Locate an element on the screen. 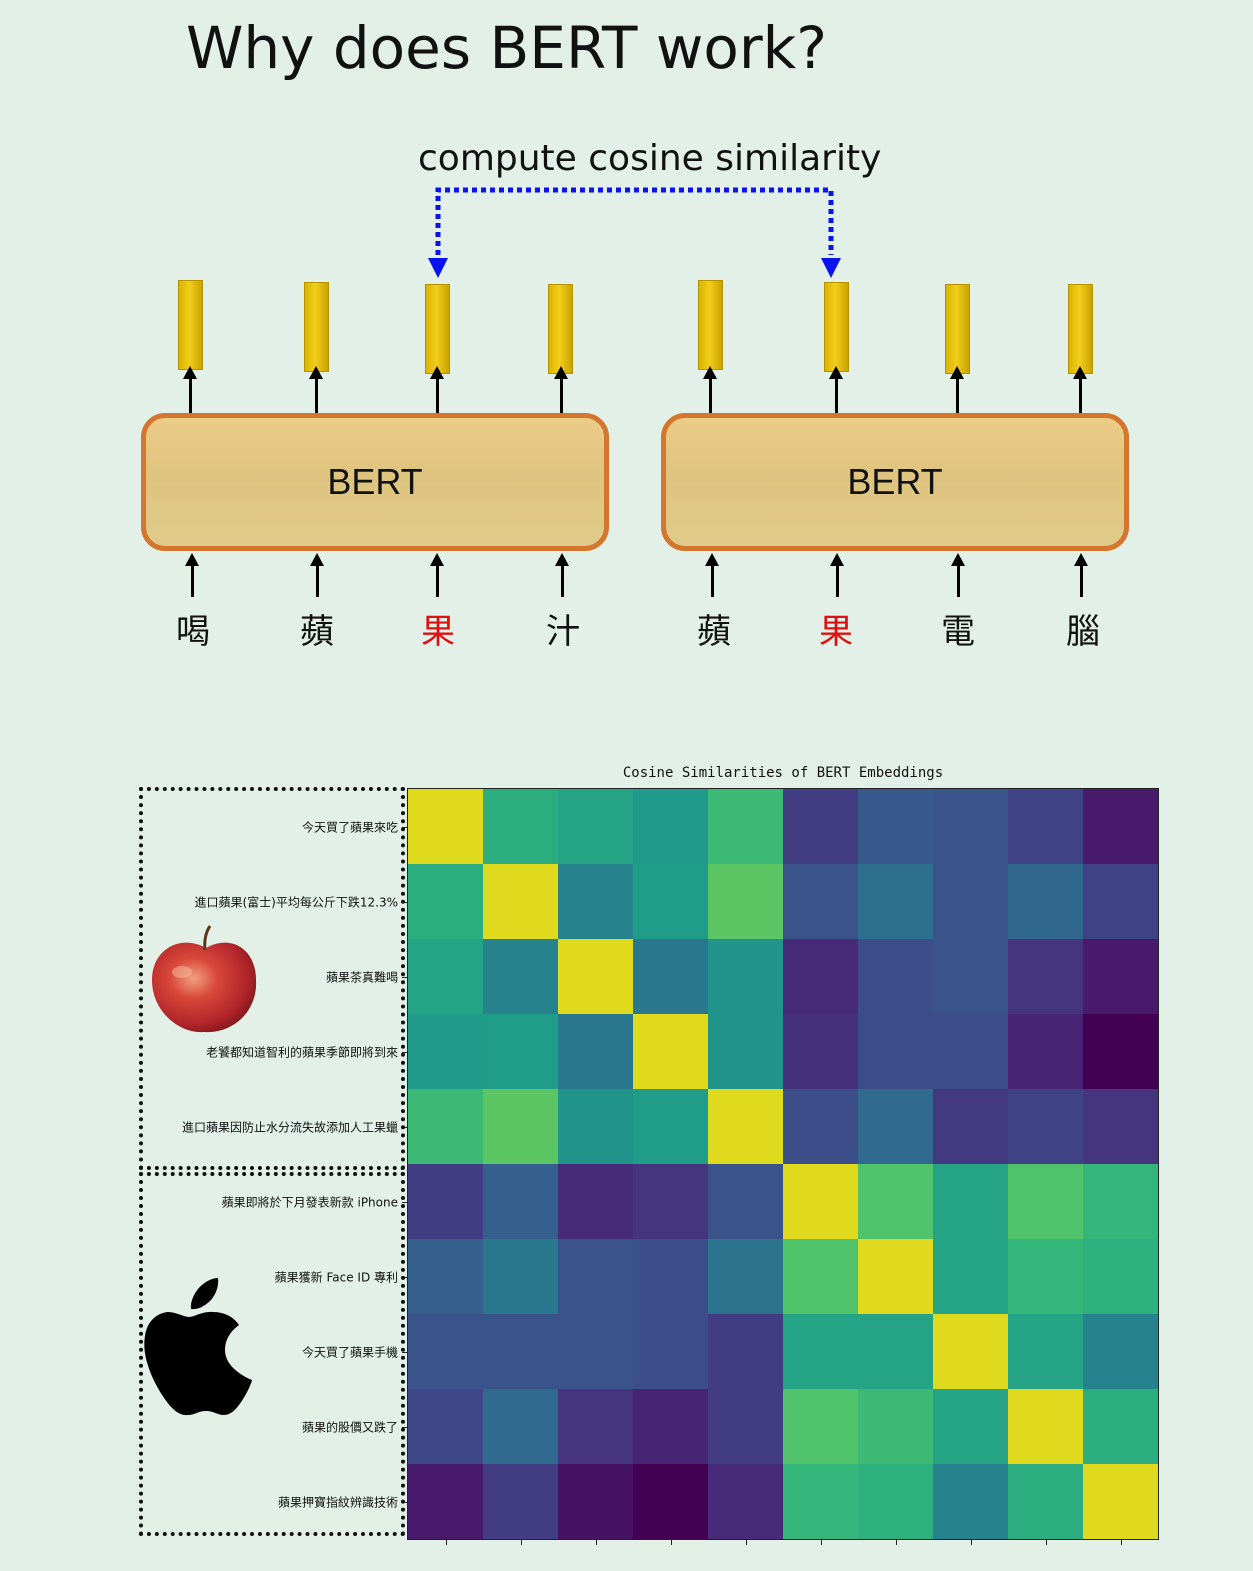 This screenshot has width=1253, height=1571. heatmap-row-label: 蘋果的股價又跌了 is located at coordinates (349, 1427).